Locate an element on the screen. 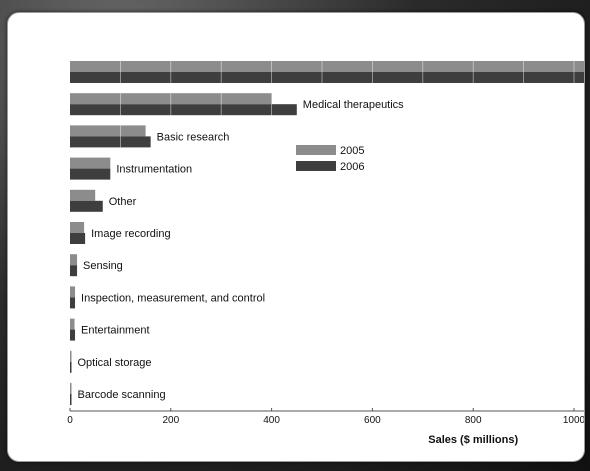 The width and height of the screenshot is (590, 471). category-label-6: Sensing is located at coordinates (103, 266).